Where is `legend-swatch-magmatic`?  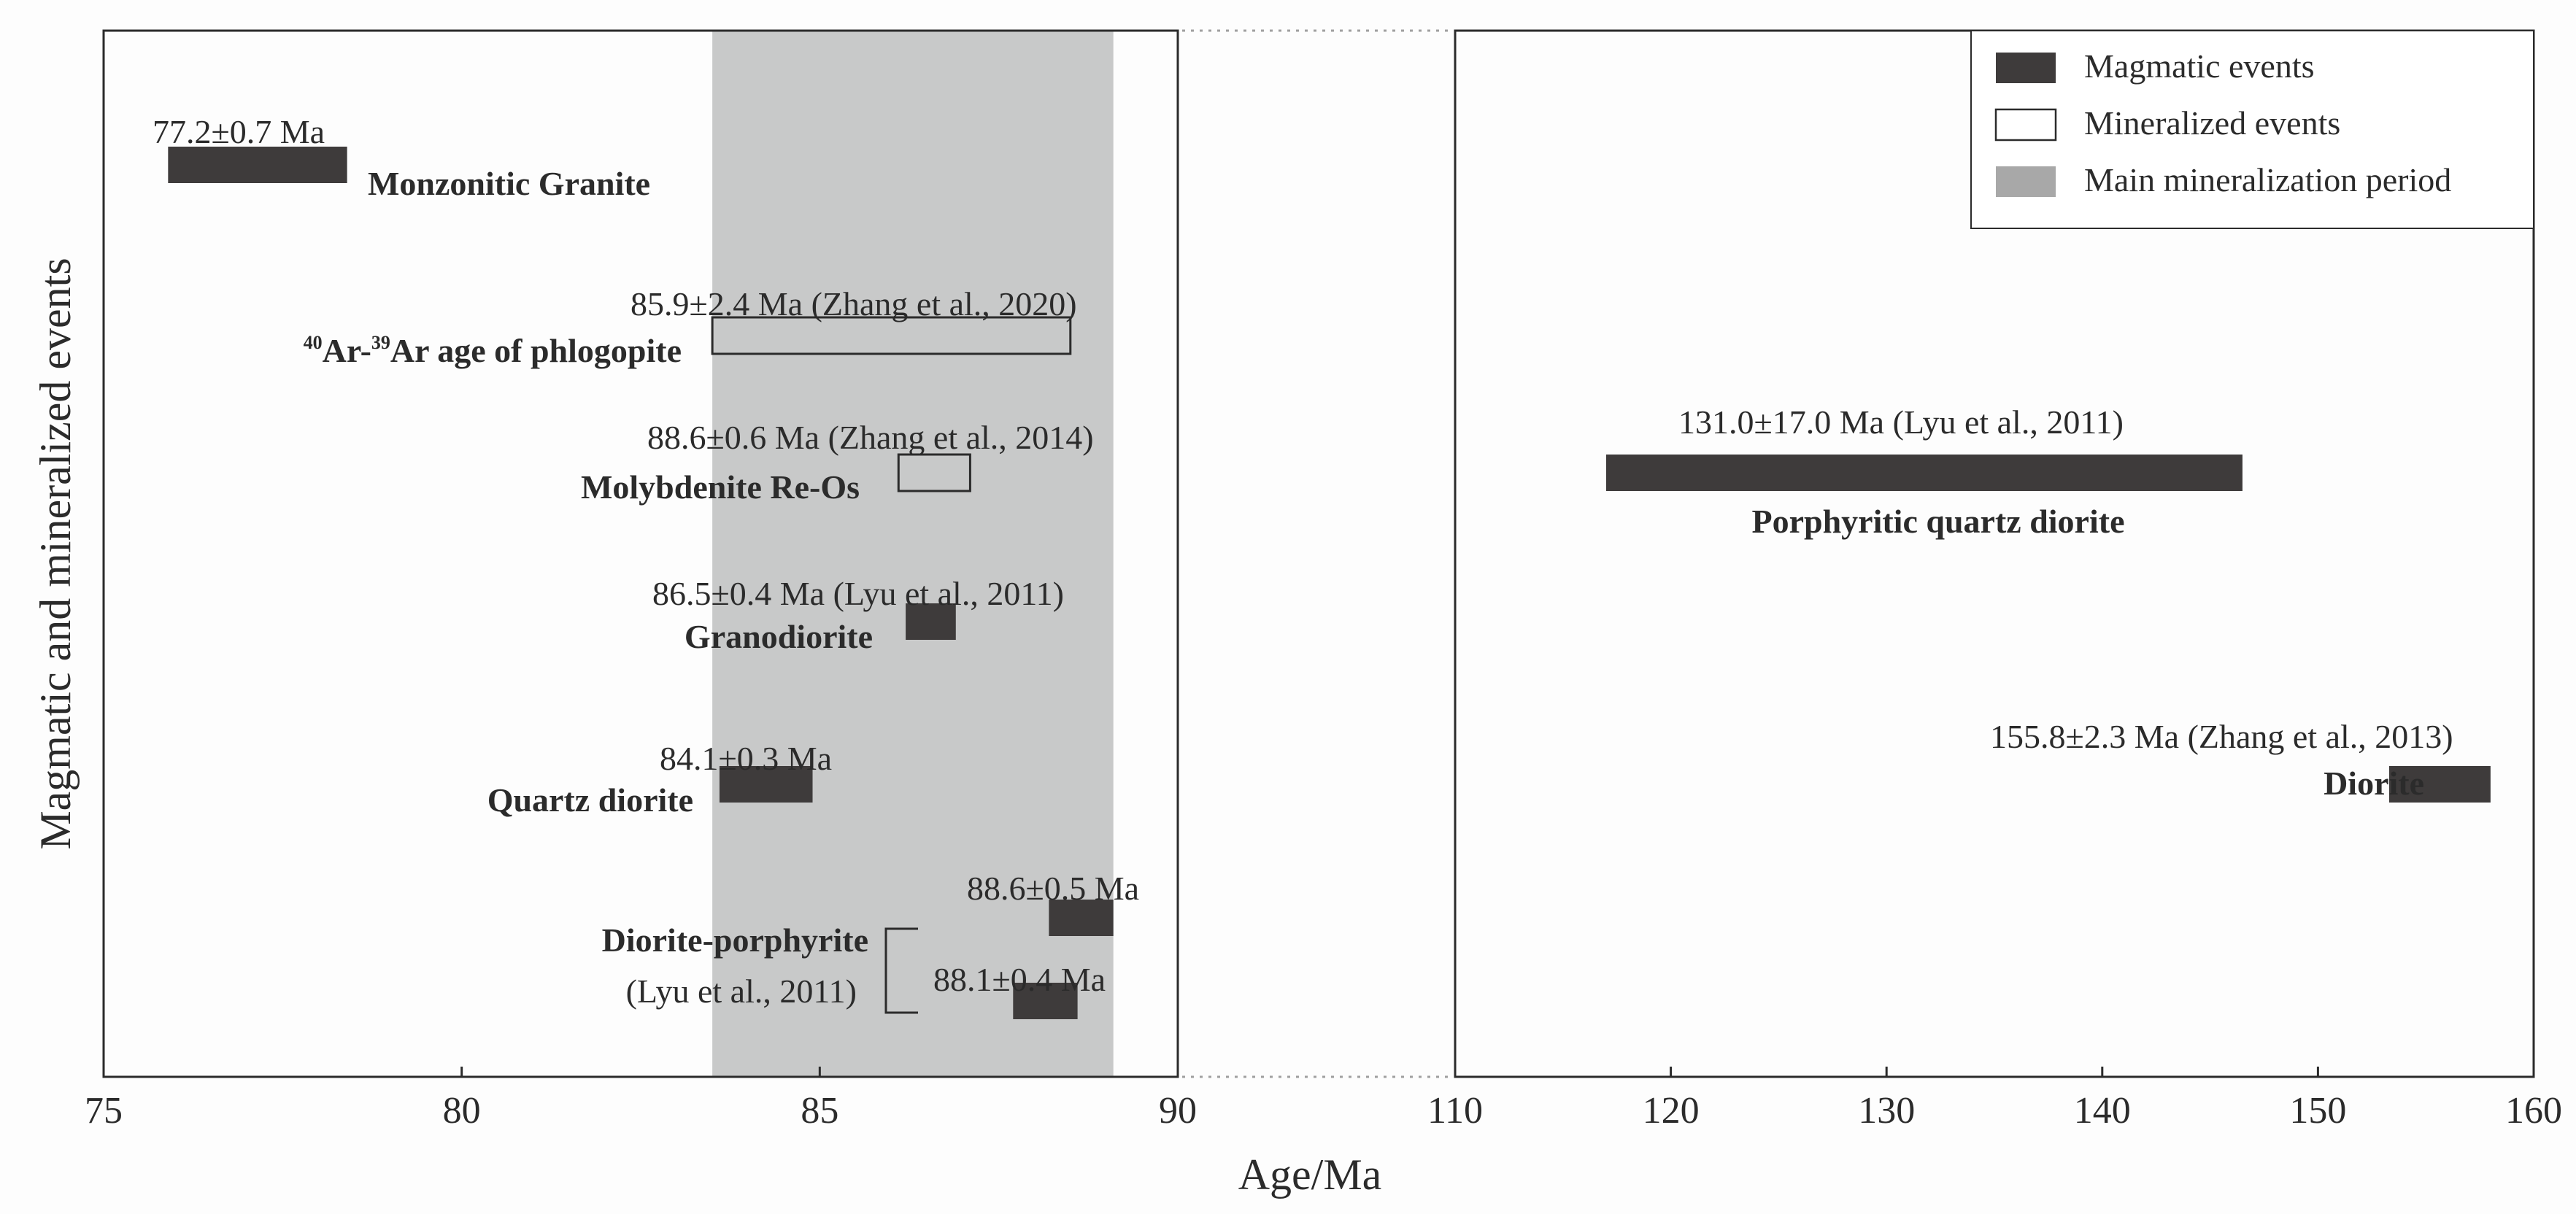 legend-swatch-magmatic is located at coordinates (2026, 68).